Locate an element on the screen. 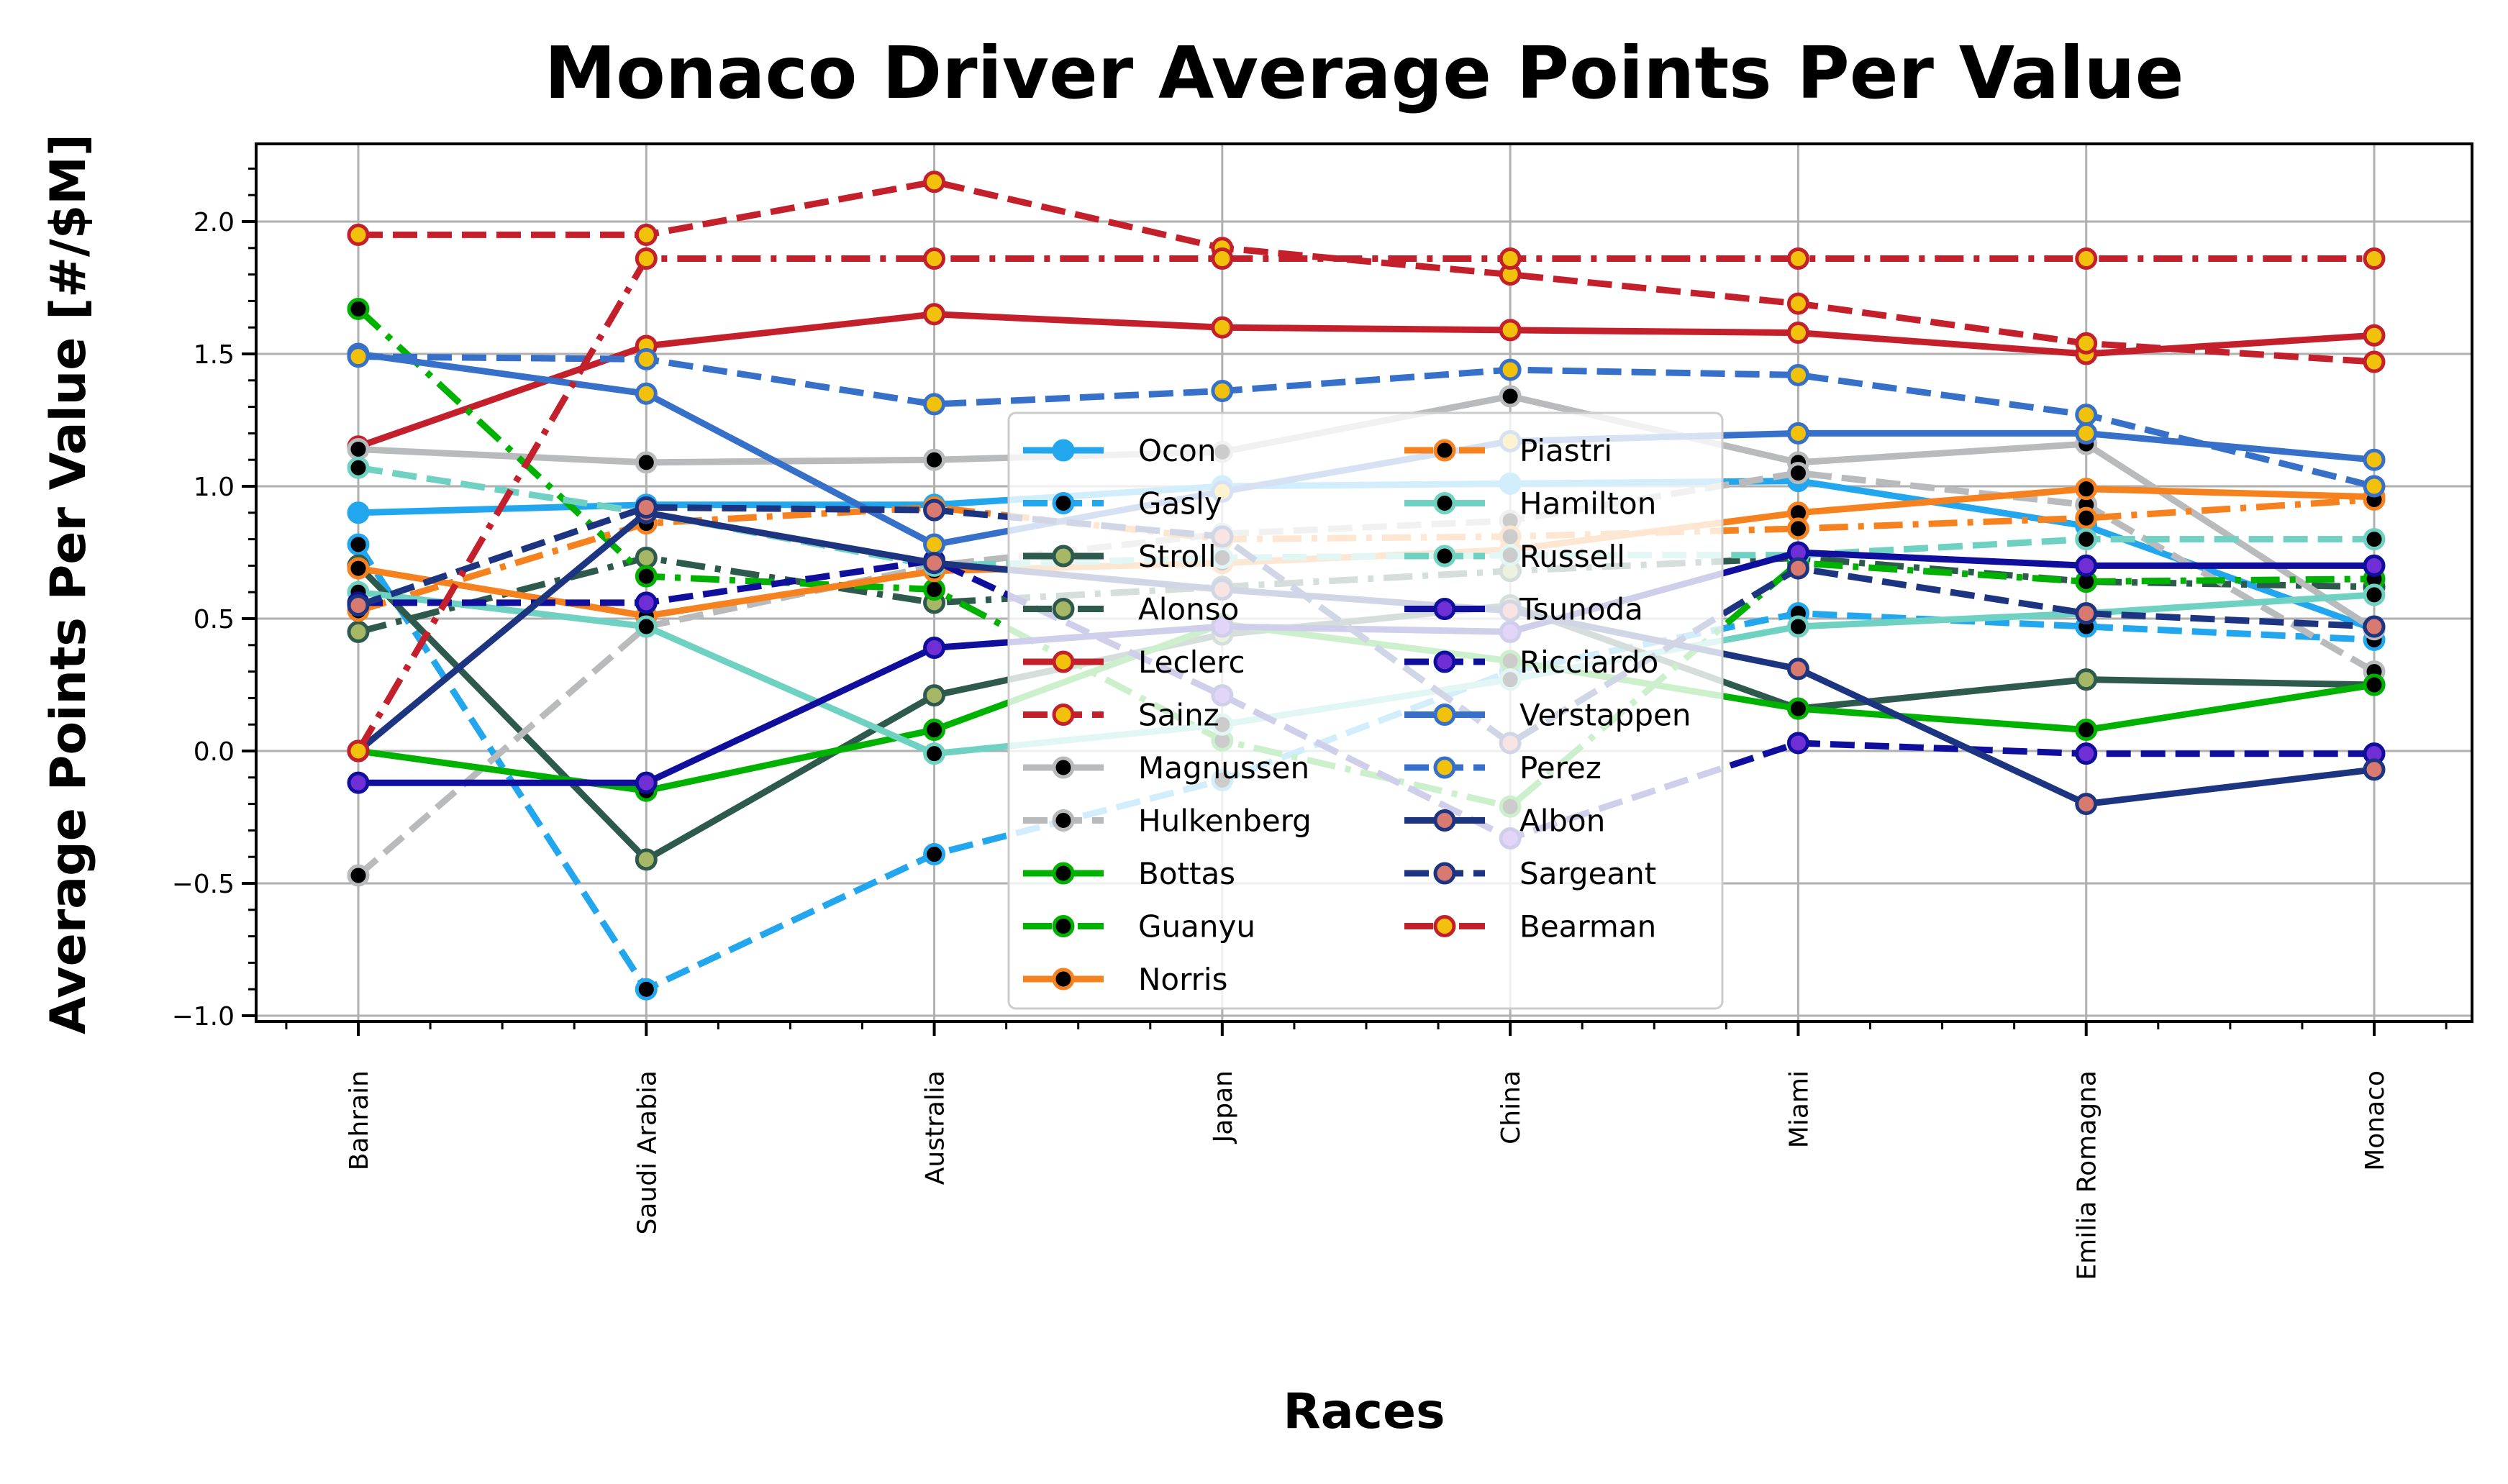 This screenshot has width=2508, height=1484. x-tick-label-australia: Australia is located at coordinates (935, 1128).